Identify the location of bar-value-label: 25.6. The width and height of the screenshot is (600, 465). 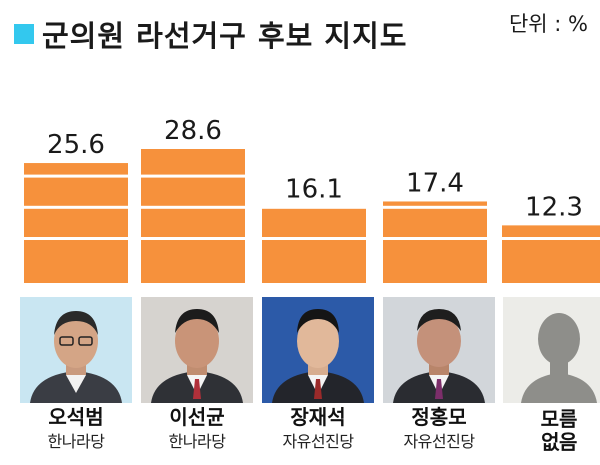
(76, 145).